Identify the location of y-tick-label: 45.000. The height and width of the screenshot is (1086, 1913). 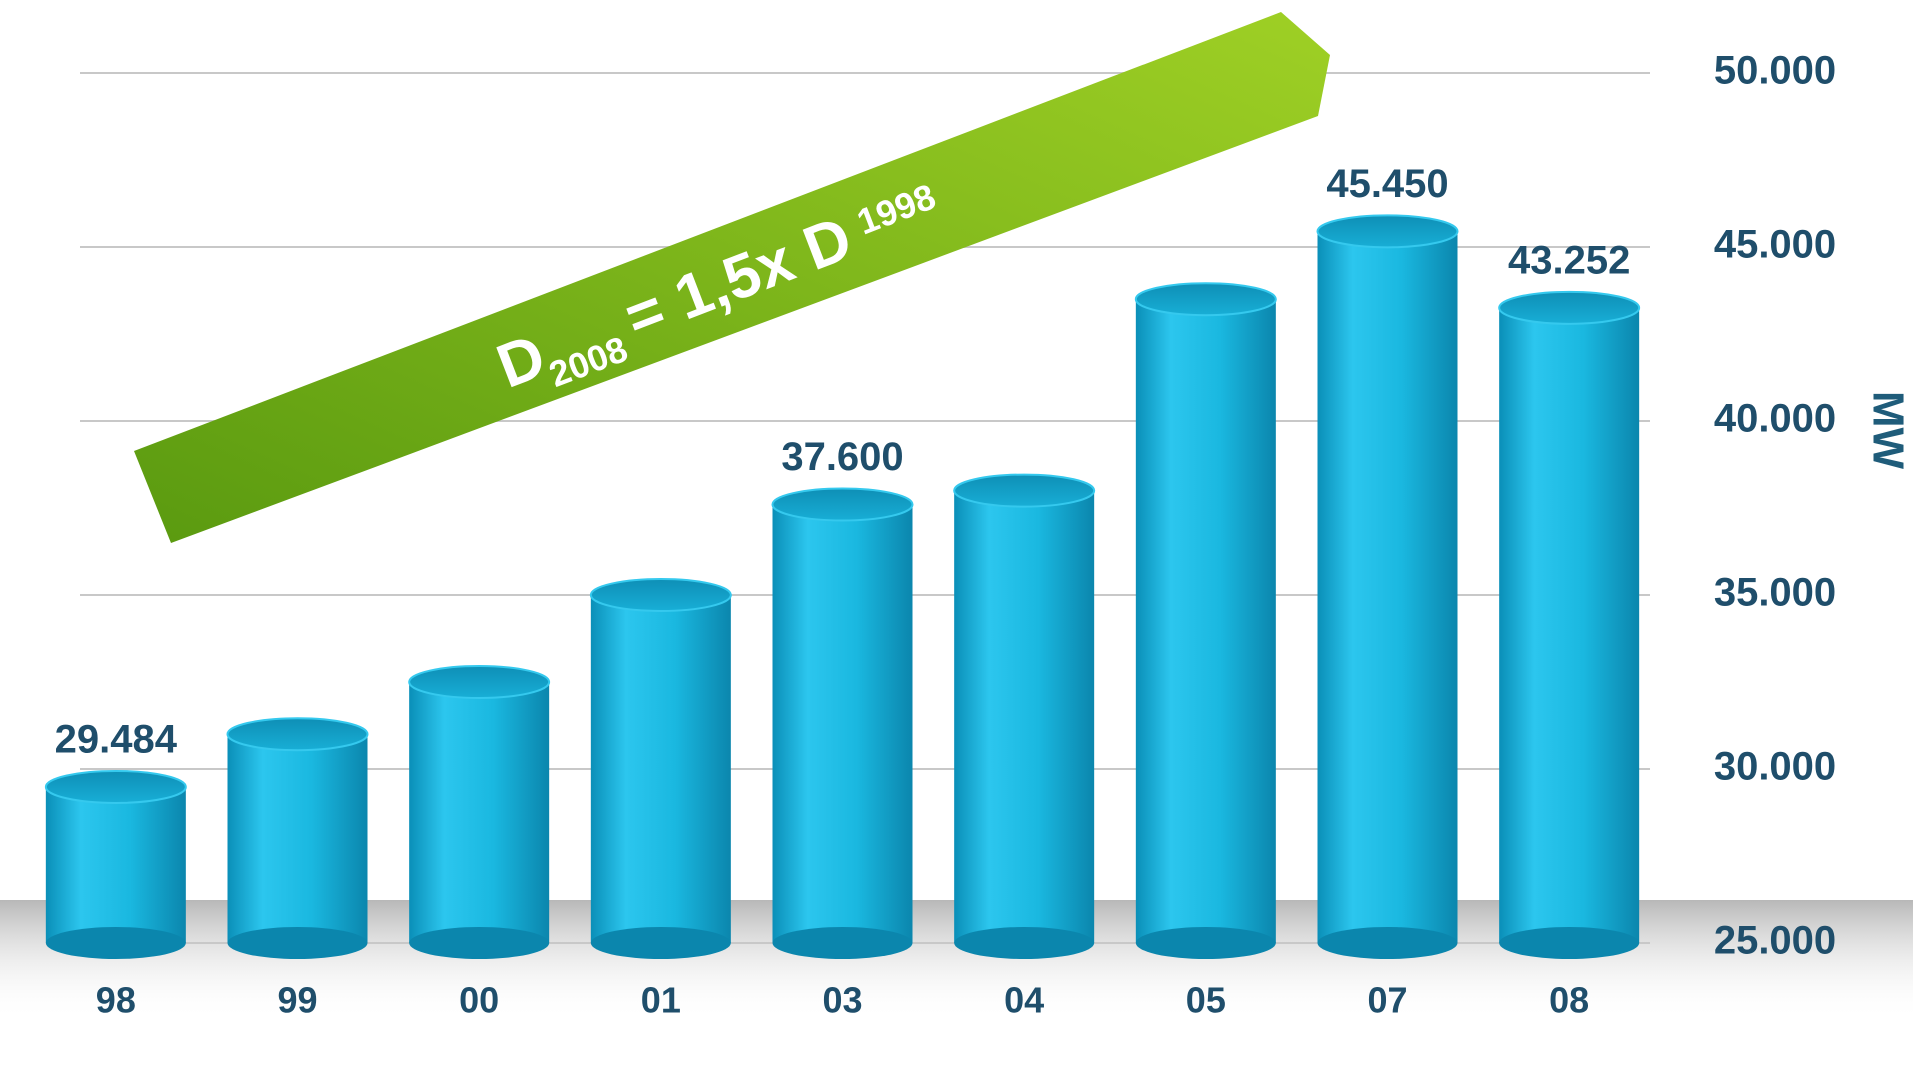
(1775, 245).